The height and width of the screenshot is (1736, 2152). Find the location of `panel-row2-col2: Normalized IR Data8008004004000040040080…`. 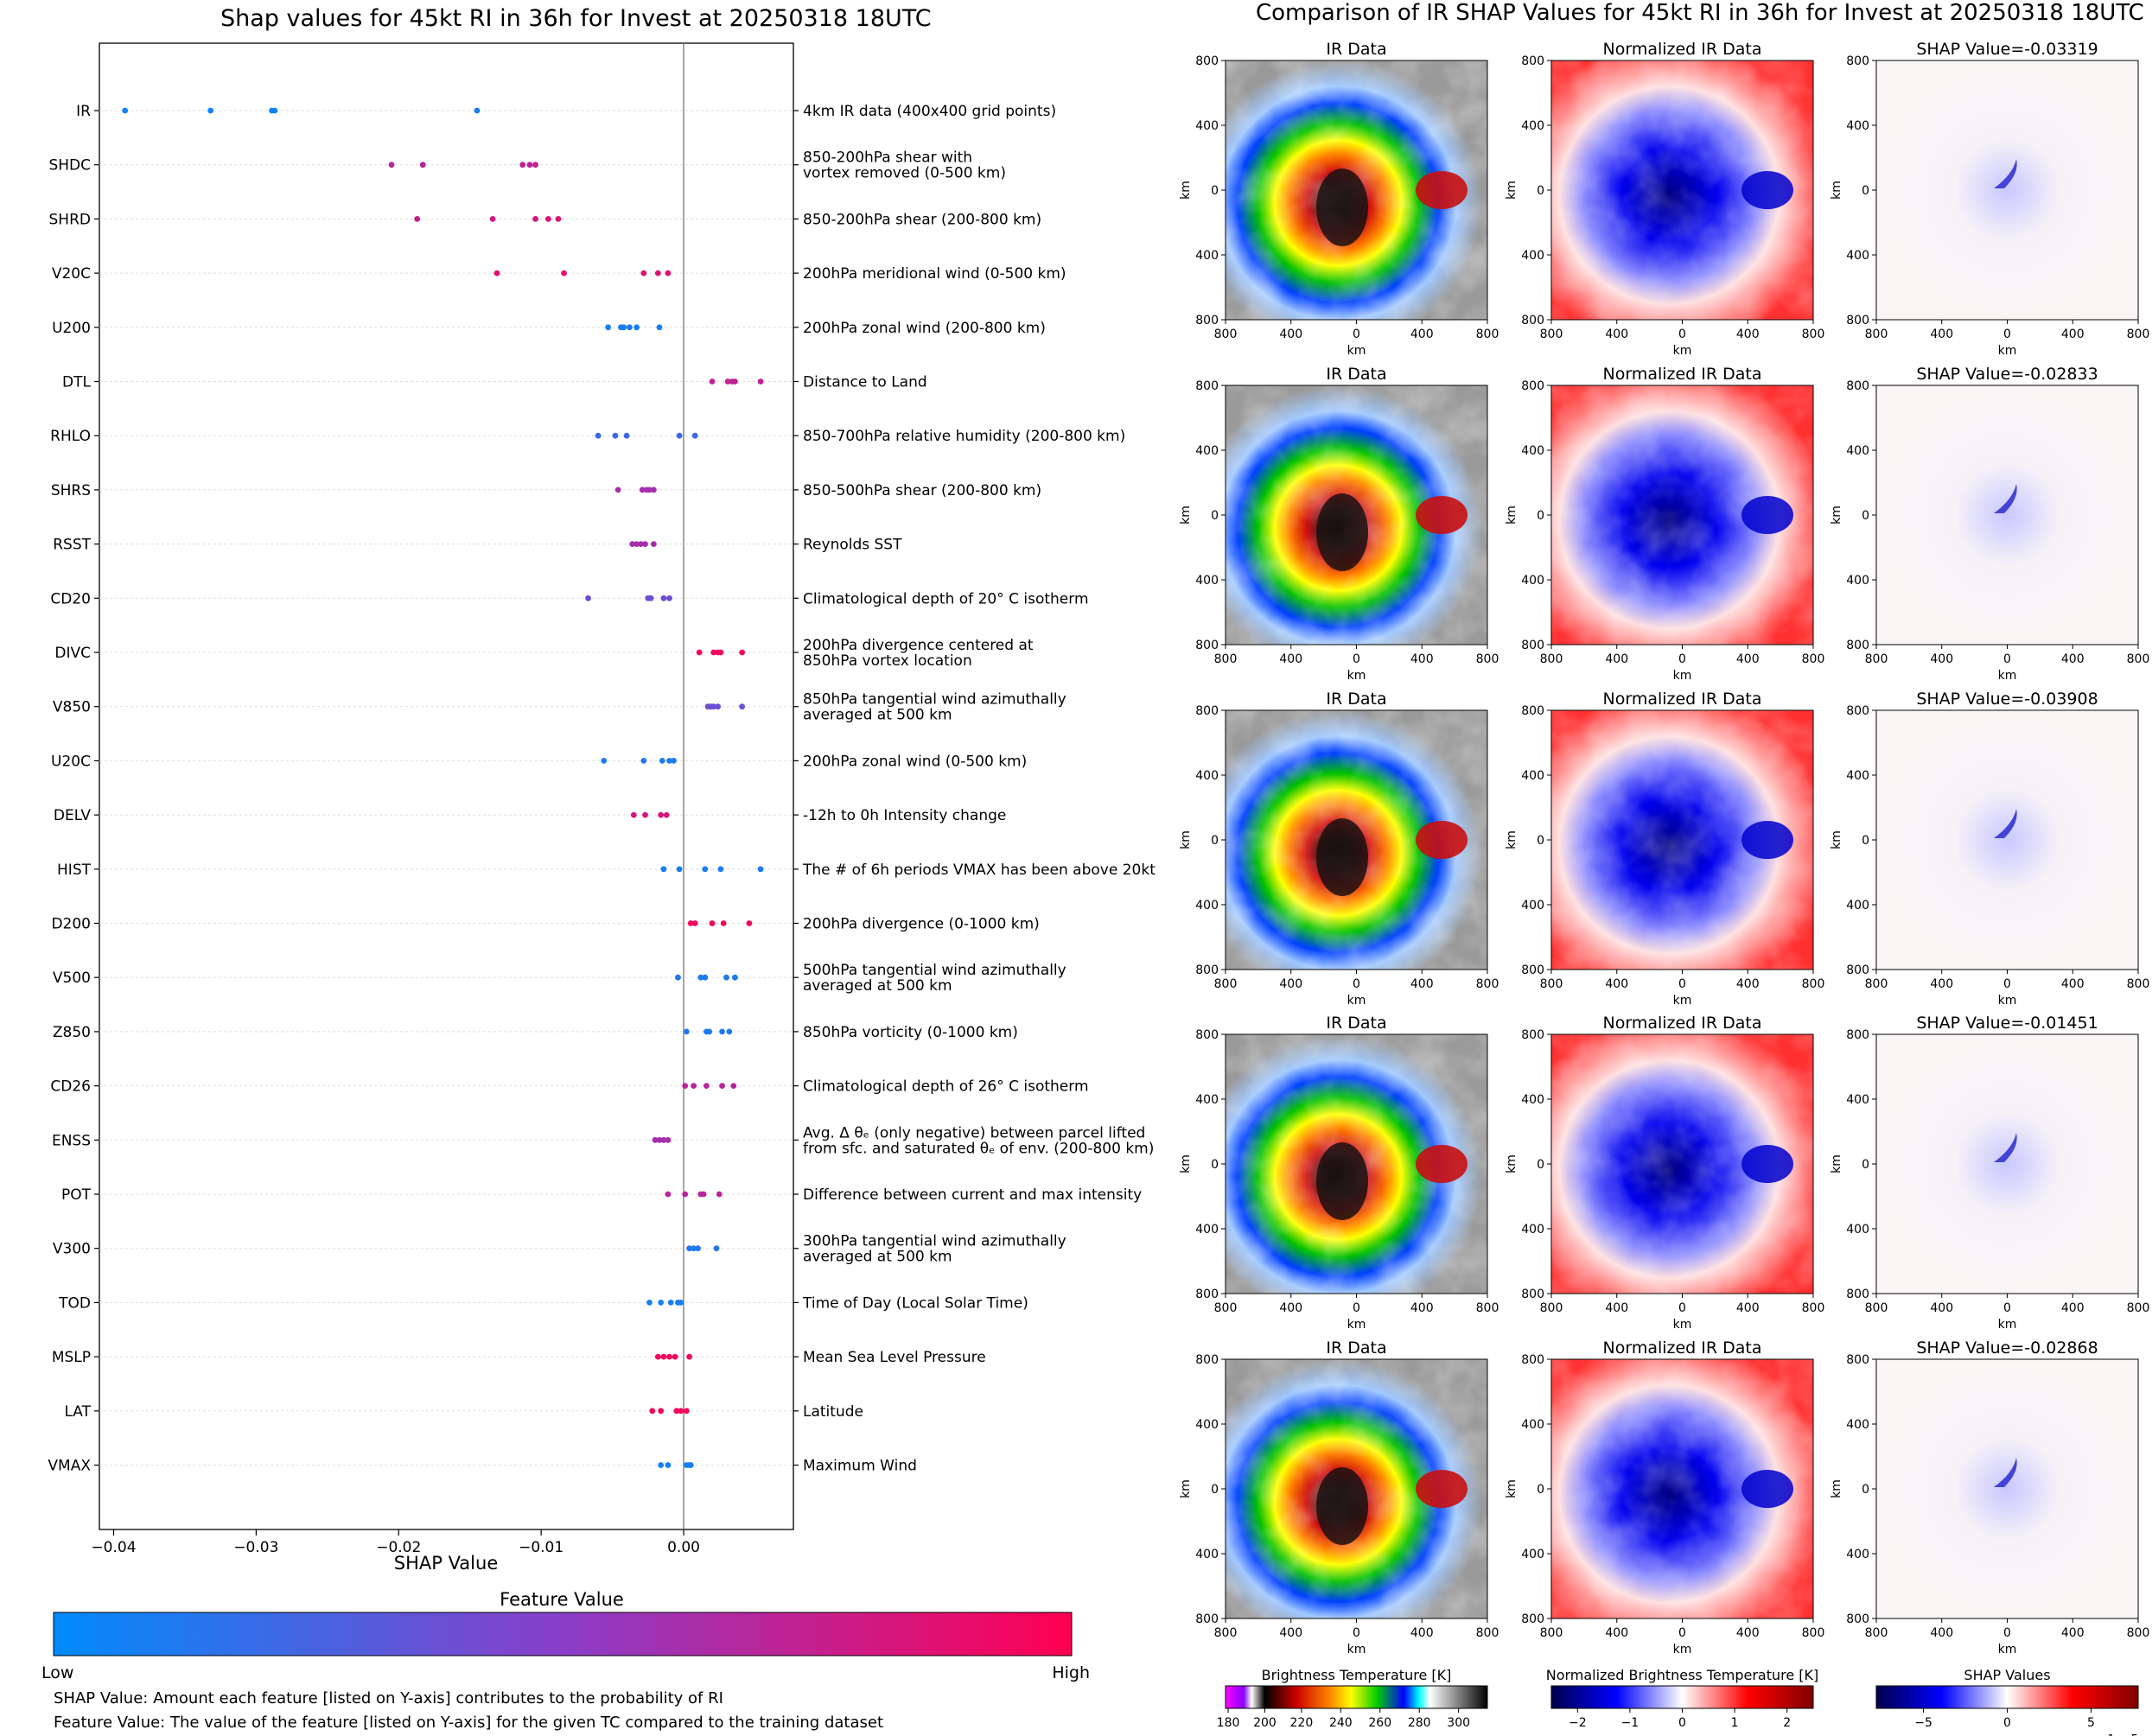

panel-row2-col2: Normalized IR Data8008004004000040040080… is located at coordinates (1664, 524).